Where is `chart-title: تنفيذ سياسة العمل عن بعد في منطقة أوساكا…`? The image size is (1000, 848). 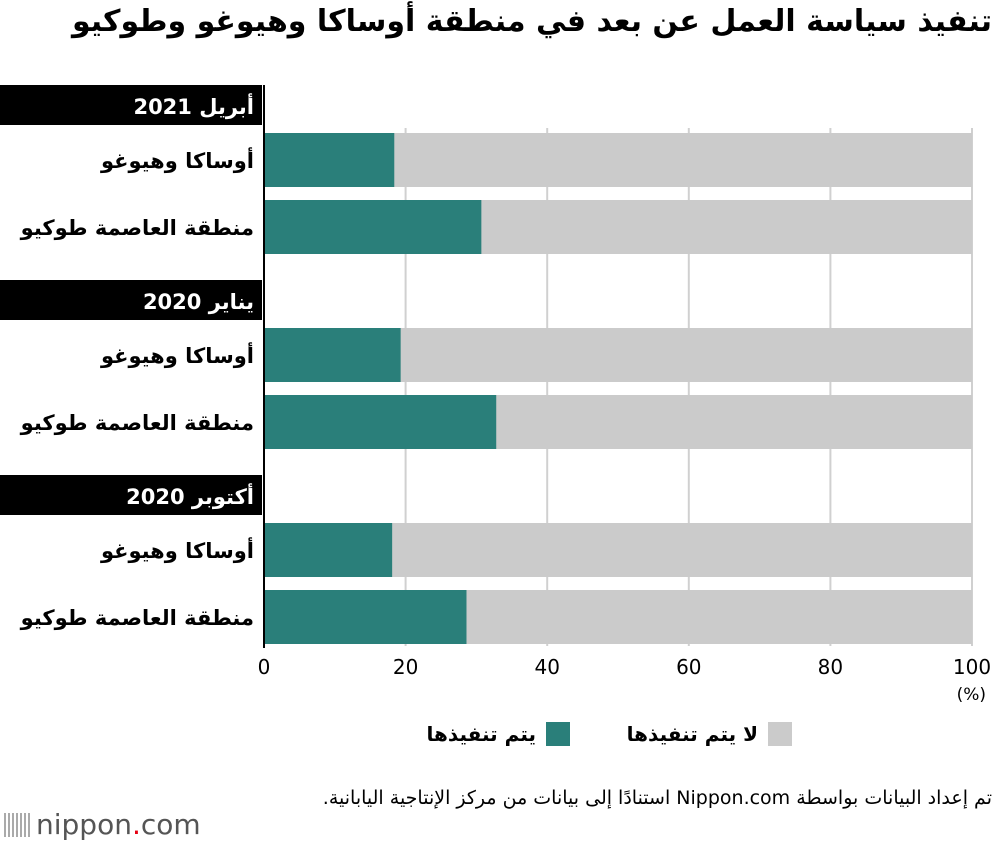 chart-title: تنفيذ سياسة العمل عن بعد في منطقة أوساكا… is located at coordinates (531, 21).